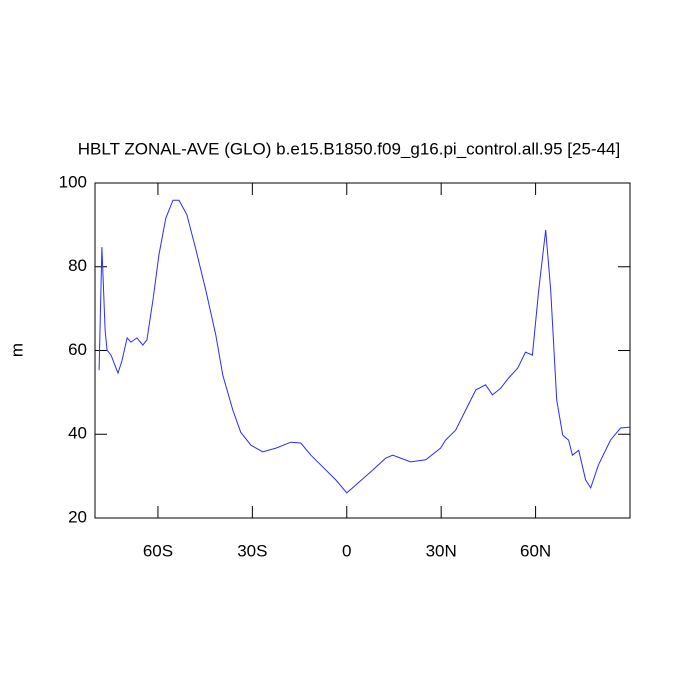  Describe the element at coordinates (252, 550) in the screenshot. I see `x-tick-label: 30S` at that location.